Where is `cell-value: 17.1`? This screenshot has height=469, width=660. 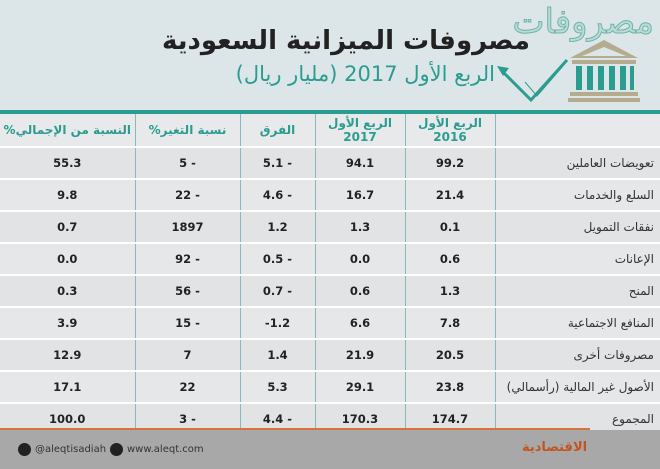 cell-value: 17.1 is located at coordinates (67, 386).